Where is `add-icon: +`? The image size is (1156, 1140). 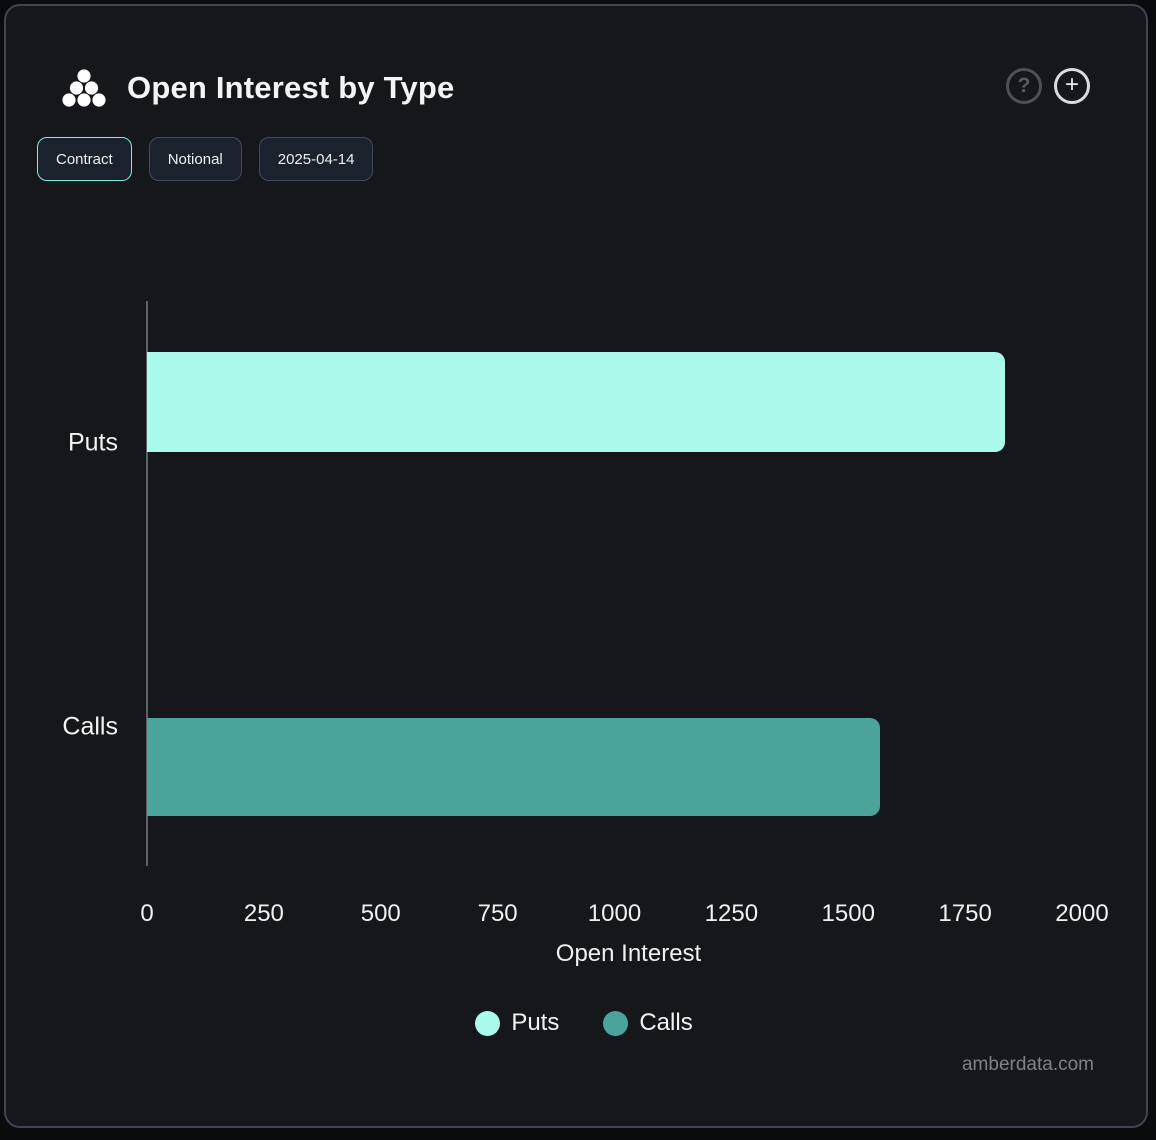 add-icon: + is located at coordinates (1072, 86).